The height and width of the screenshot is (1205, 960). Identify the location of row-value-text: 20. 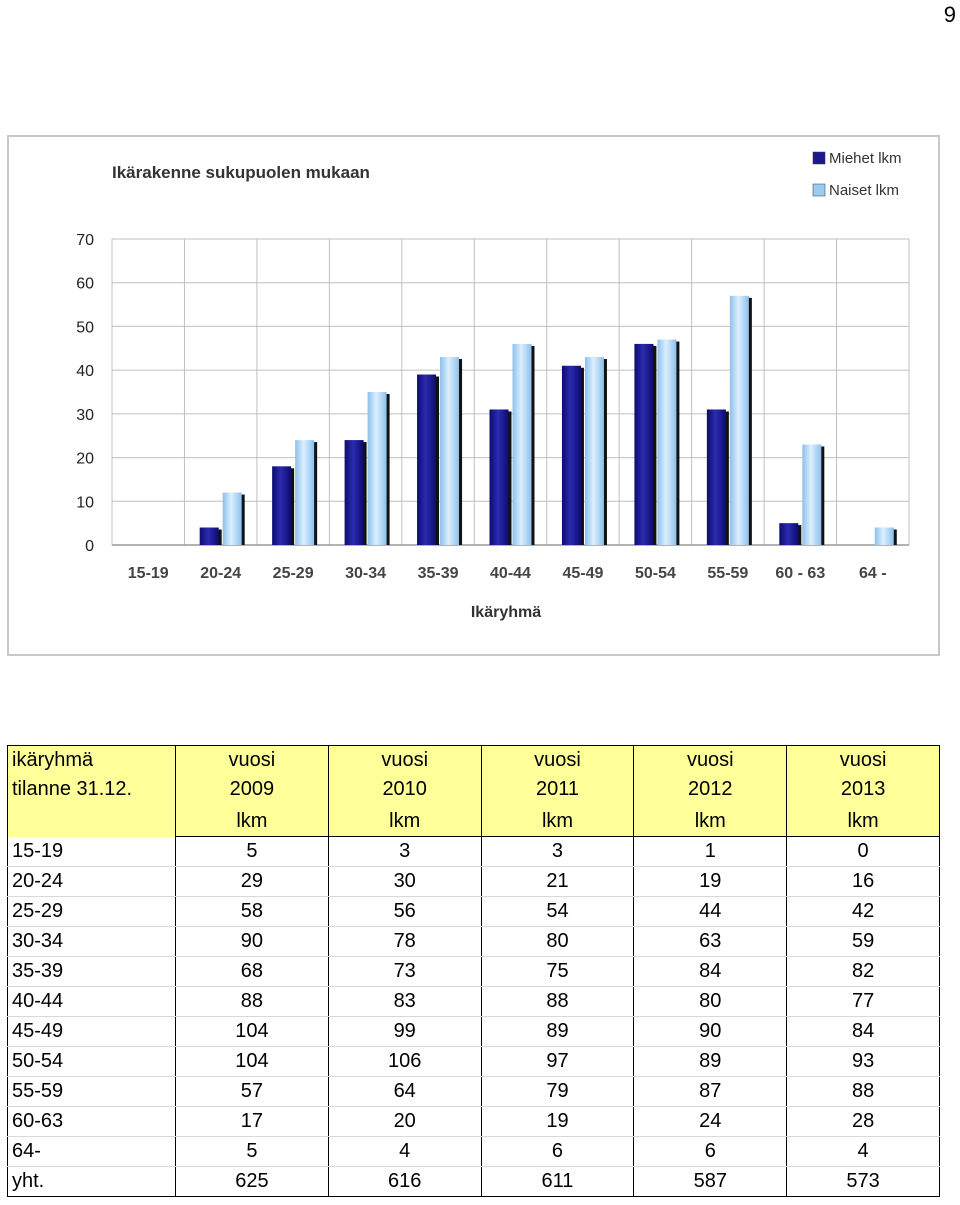
(404, 1121).